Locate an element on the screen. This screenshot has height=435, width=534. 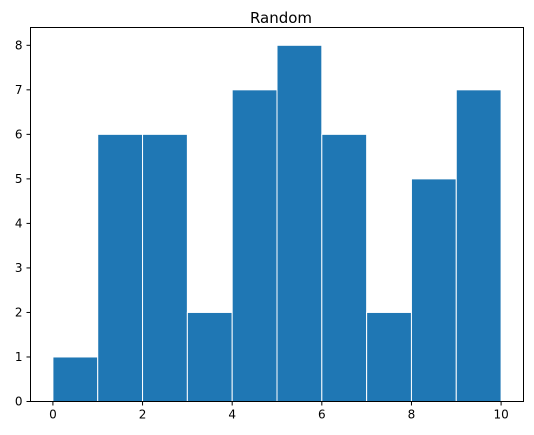
x-tick-label: 8 is located at coordinates (412, 415).